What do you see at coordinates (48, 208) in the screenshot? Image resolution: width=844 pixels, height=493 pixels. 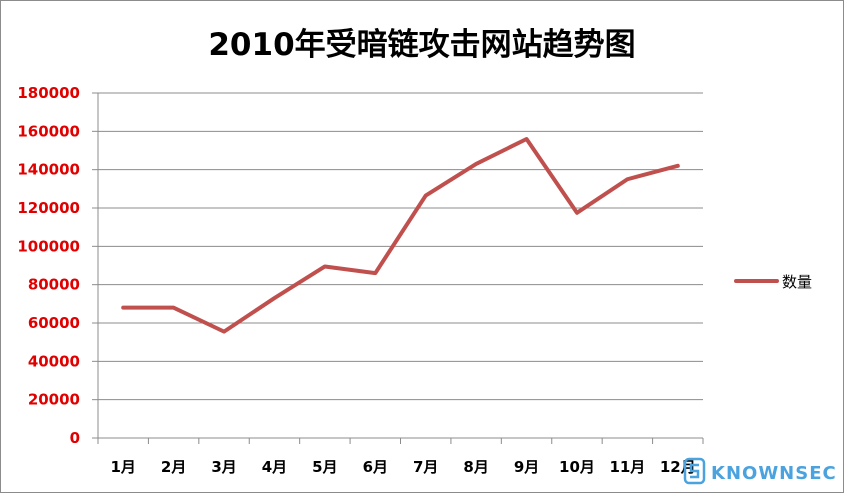 I see `y-tick-label: 120000` at bounding box center [48, 208].